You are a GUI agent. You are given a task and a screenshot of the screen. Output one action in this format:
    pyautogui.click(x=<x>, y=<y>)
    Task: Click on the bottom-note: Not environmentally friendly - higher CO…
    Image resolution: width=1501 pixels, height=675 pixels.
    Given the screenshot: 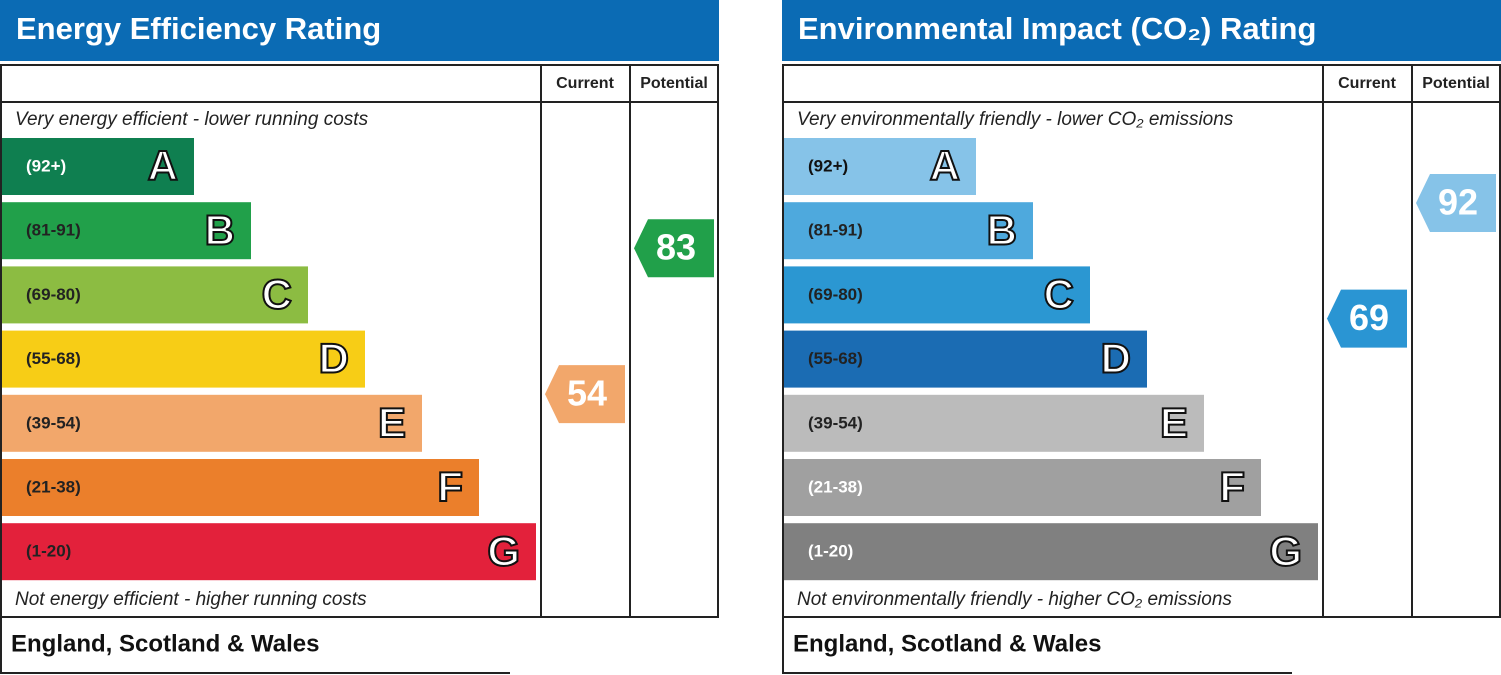 What is the action you would take?
    pyautogui.click(x=1014, y=599)
    